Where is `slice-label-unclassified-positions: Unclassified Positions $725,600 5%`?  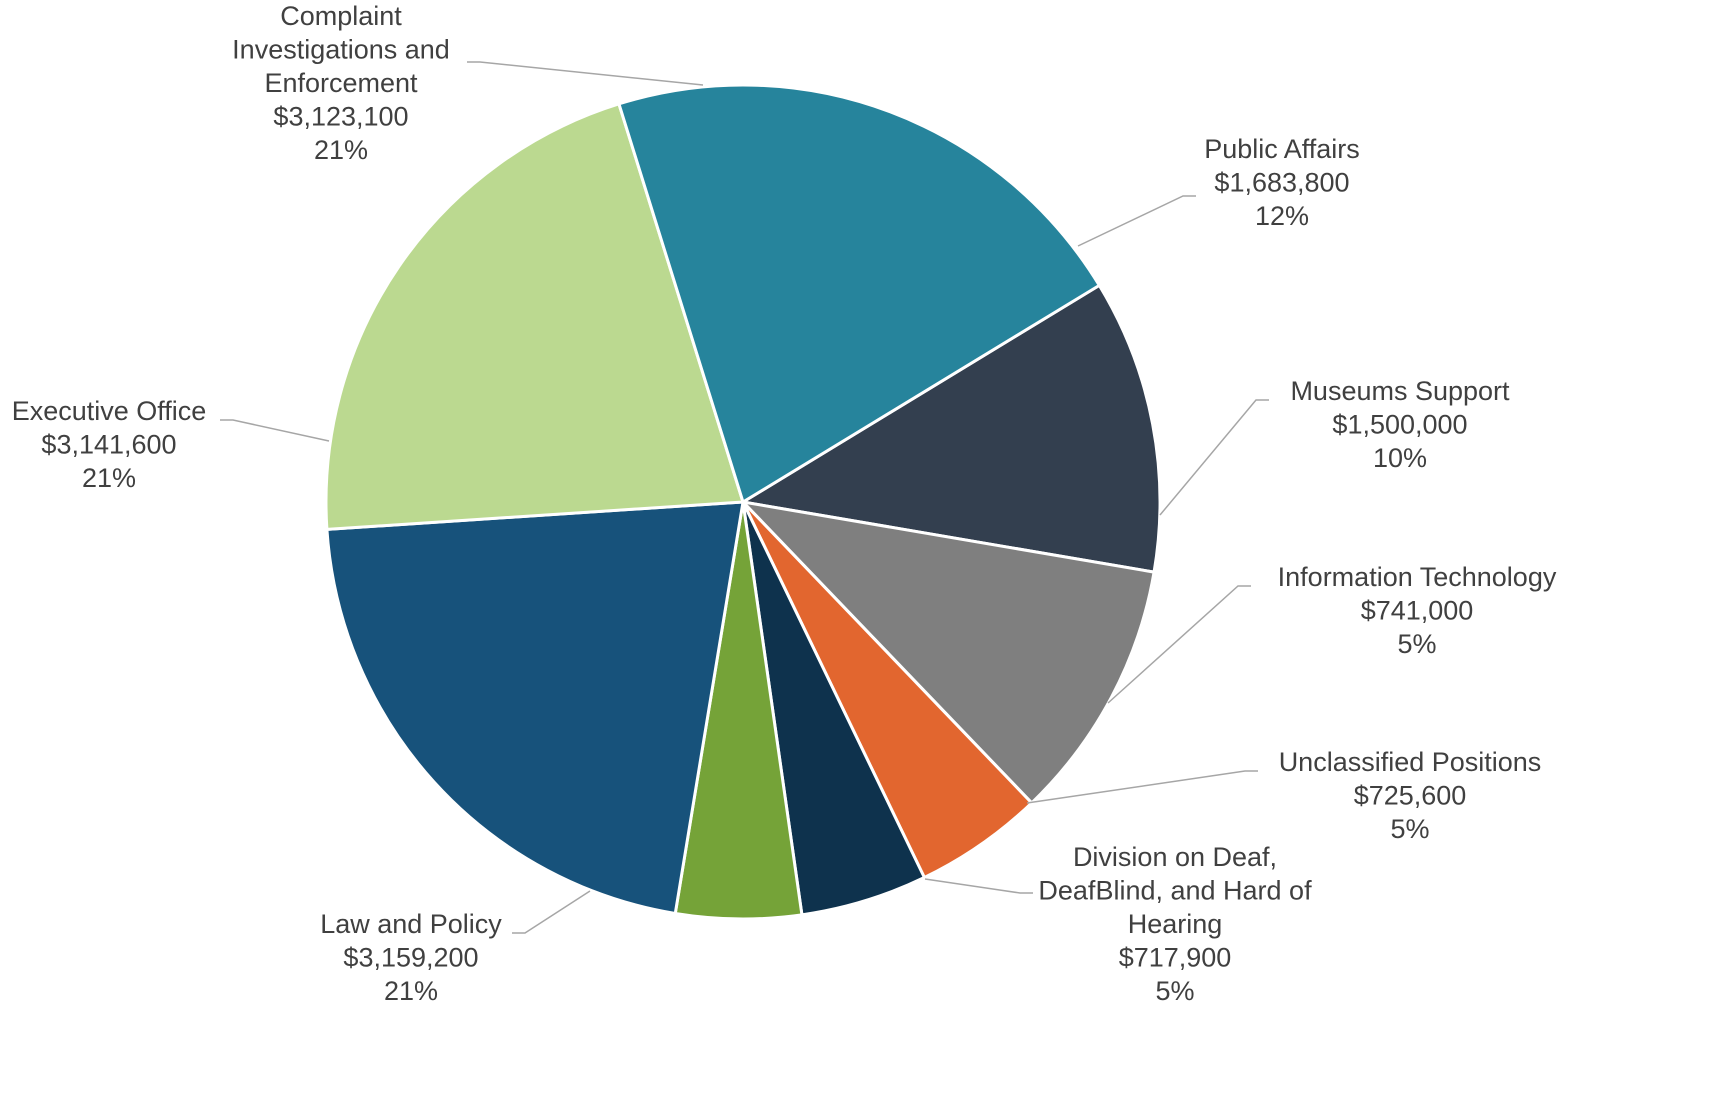
slice-label-unclassified-positions: Unclassified Positions $725,600 5% is located at coordinates (1410, 795).